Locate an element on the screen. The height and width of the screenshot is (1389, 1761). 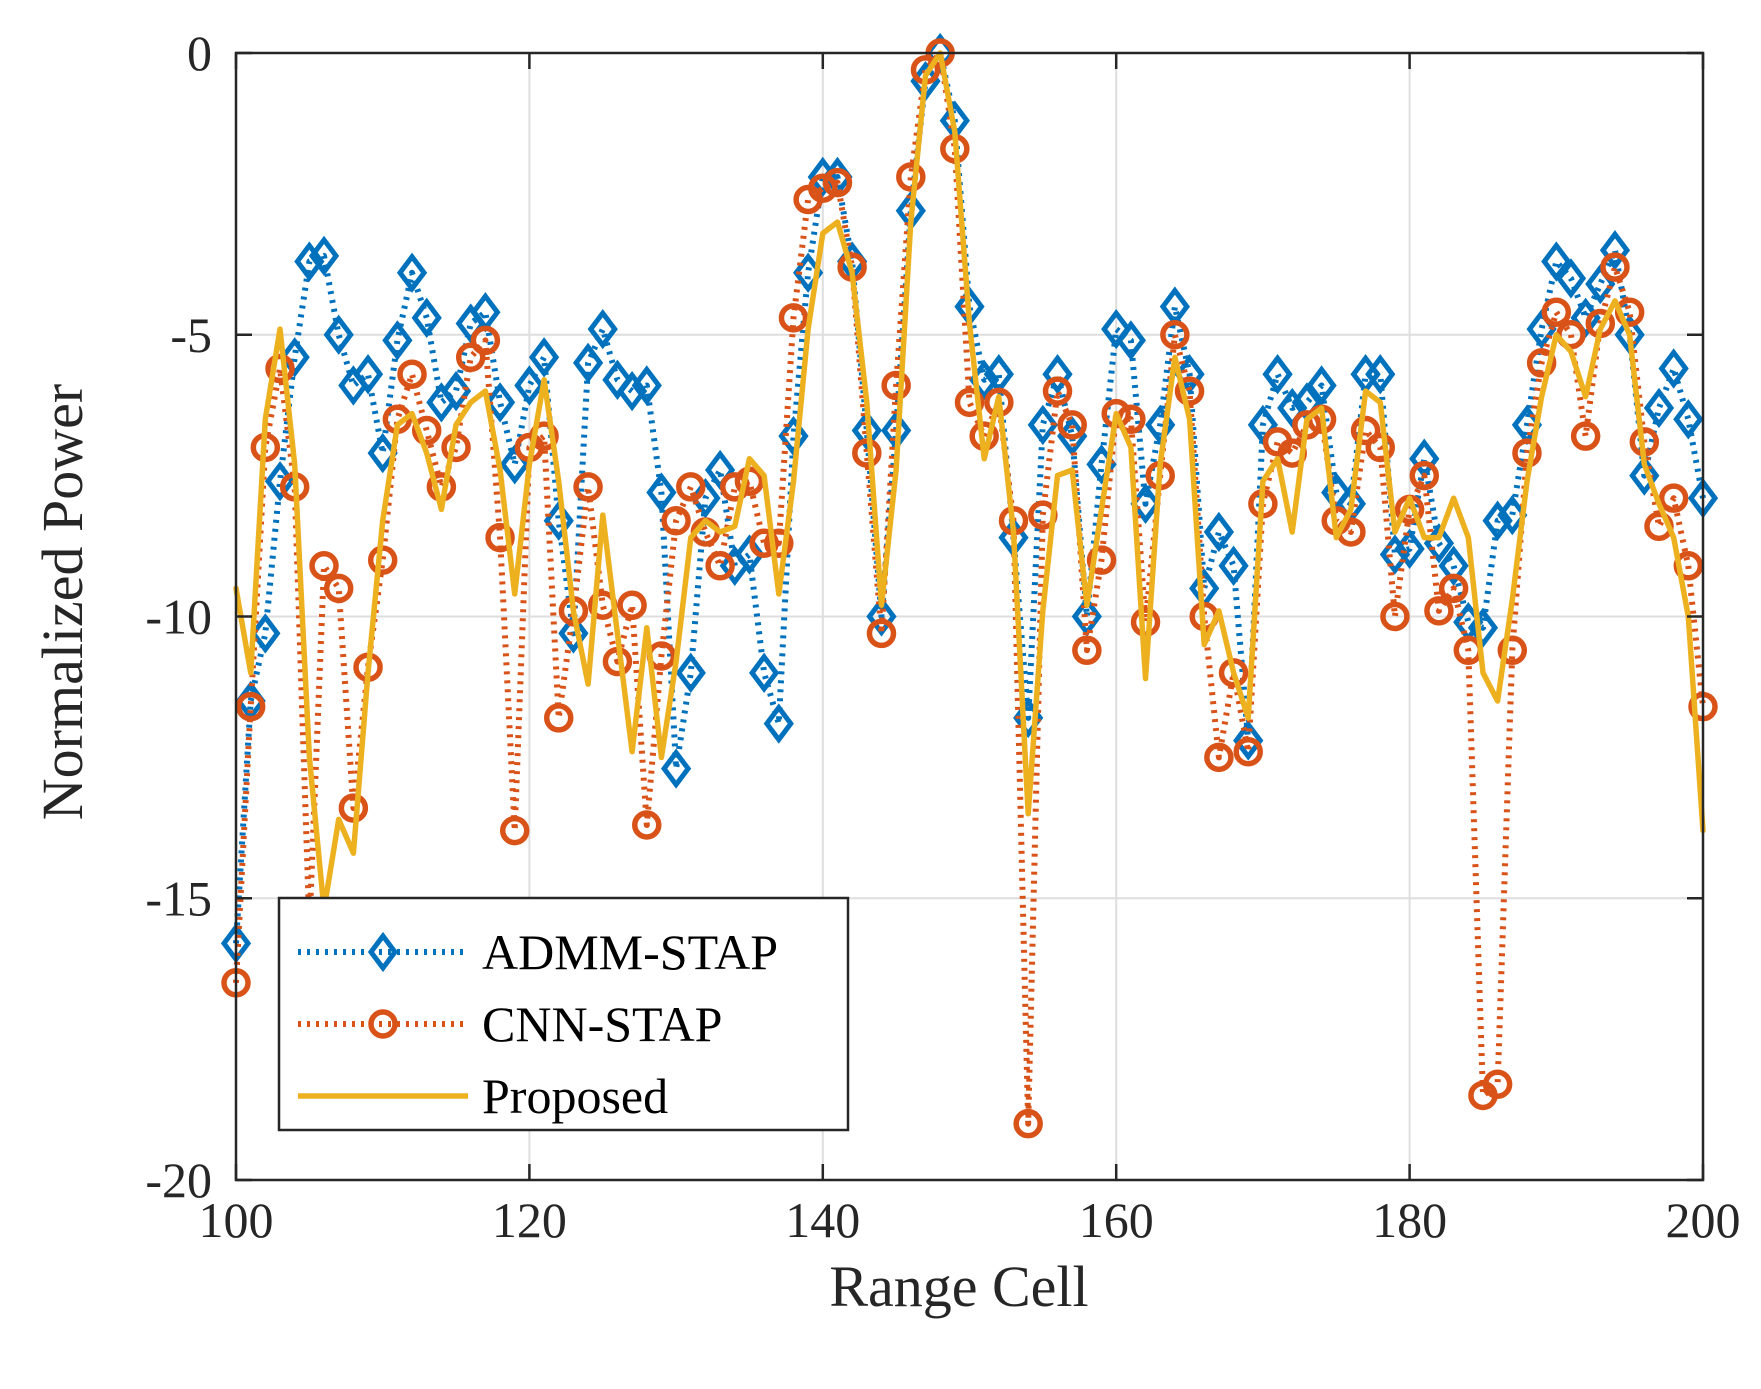
x-axis-label: Range Cell is located at coordinates (958, 1286).